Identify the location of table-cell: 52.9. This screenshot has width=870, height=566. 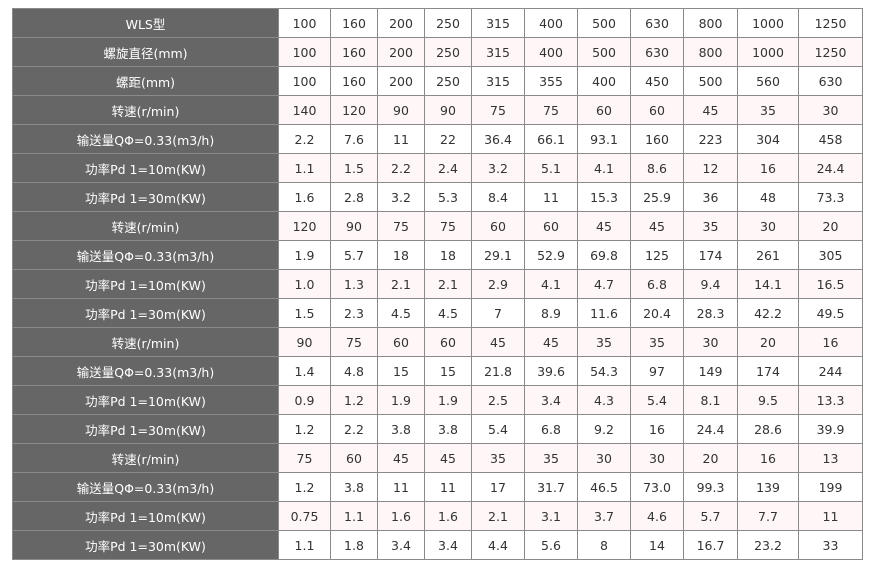
(551, 255).